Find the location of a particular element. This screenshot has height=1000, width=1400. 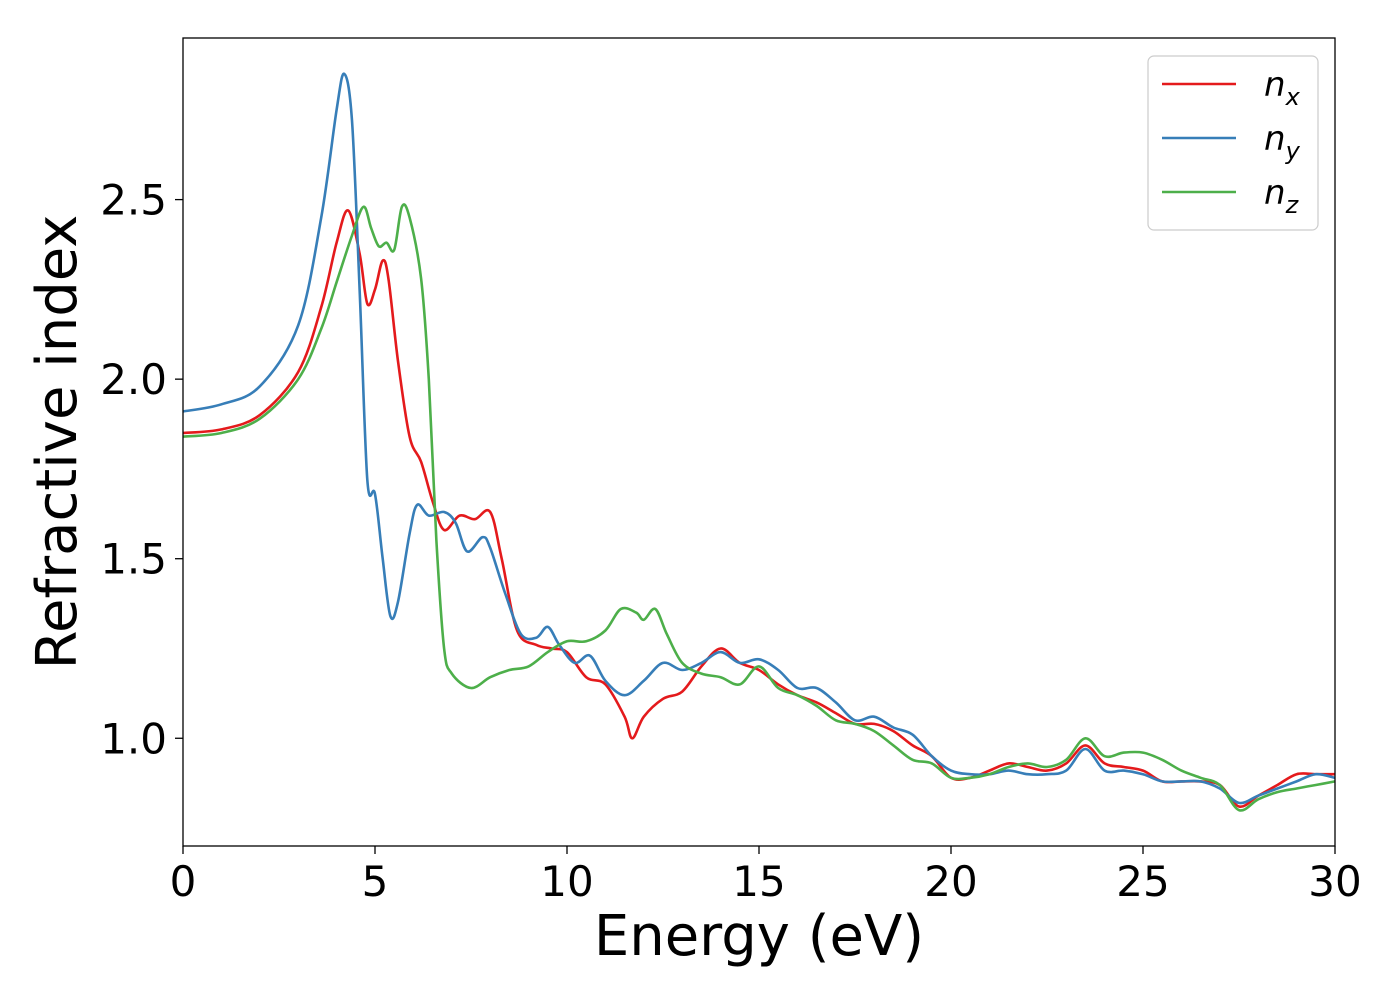

y-tick-label: 2.0 is located at coordinates (133, 379).